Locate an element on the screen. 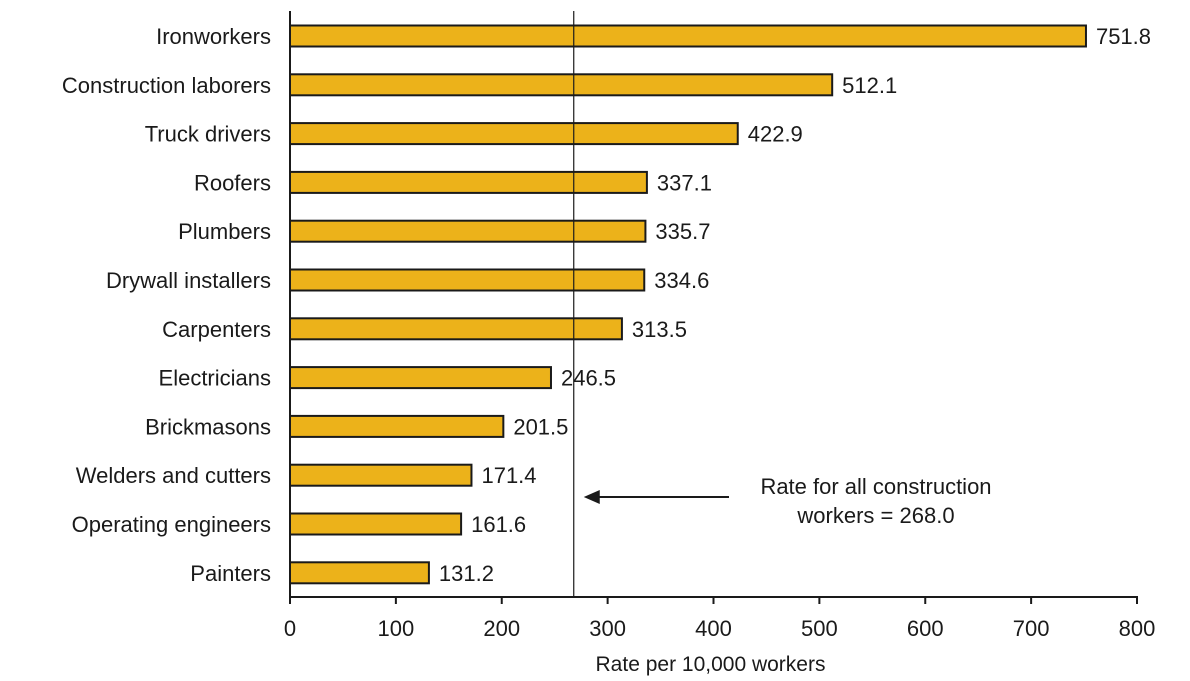 This screenshot has width=1190, height=681. x-tick-label: 500 is located at coordinates (819, 628).